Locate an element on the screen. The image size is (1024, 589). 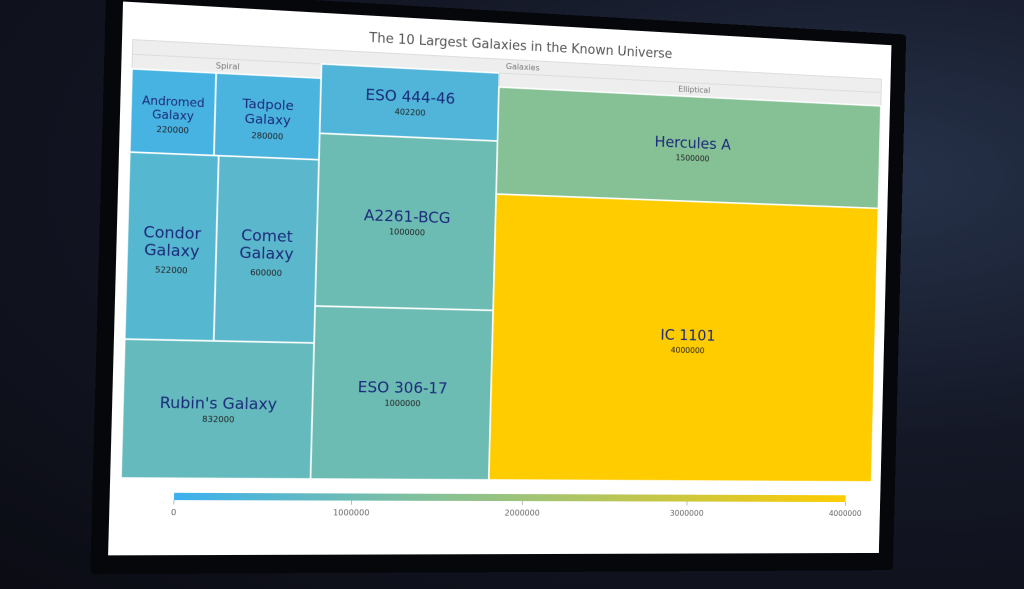
tile-label: AndromedGalaxy is located at coordinates (173, 108).